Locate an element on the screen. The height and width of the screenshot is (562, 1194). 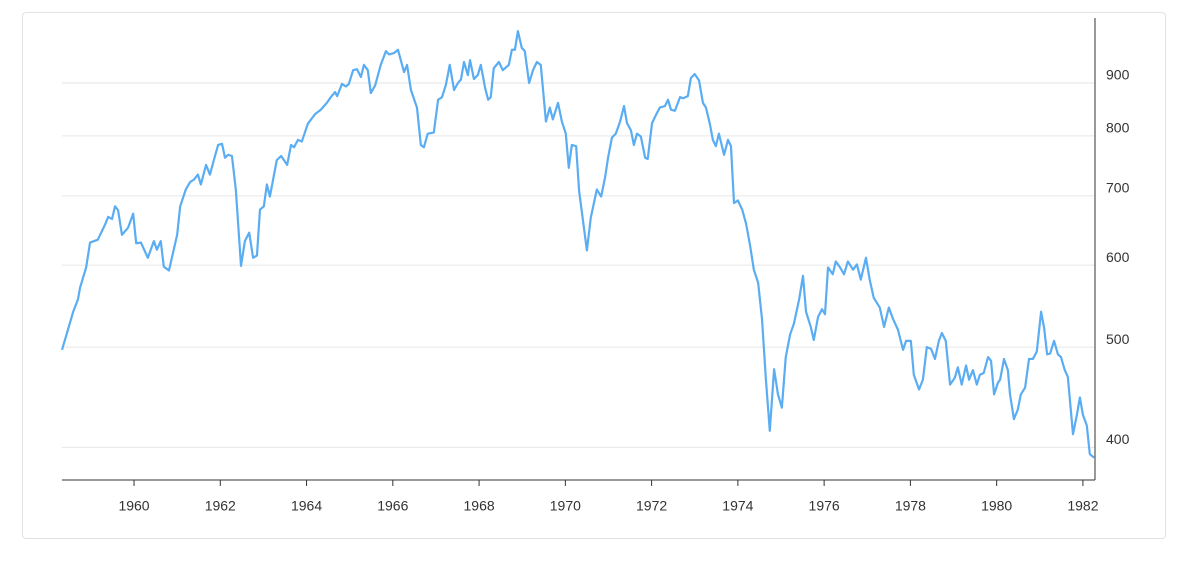
x-tick-label: 1976 is located at coordinates (824, 506).